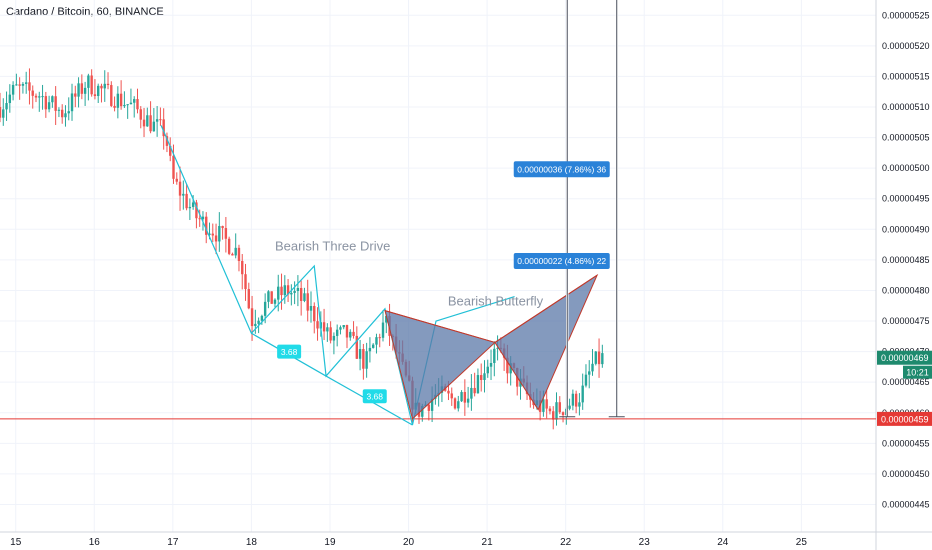  I want to click on current-price-tag, so click(904, 357).